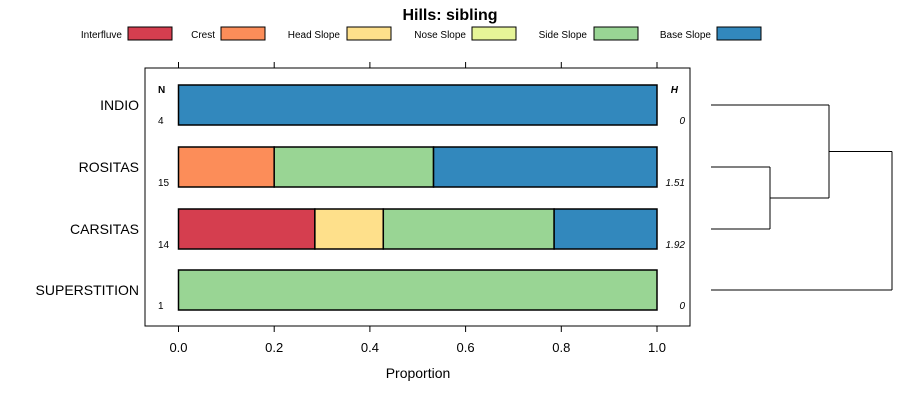 The height and width of the screenshot is (400, 900). I want to click on legend-item: Base Slope, so click(711, 33).